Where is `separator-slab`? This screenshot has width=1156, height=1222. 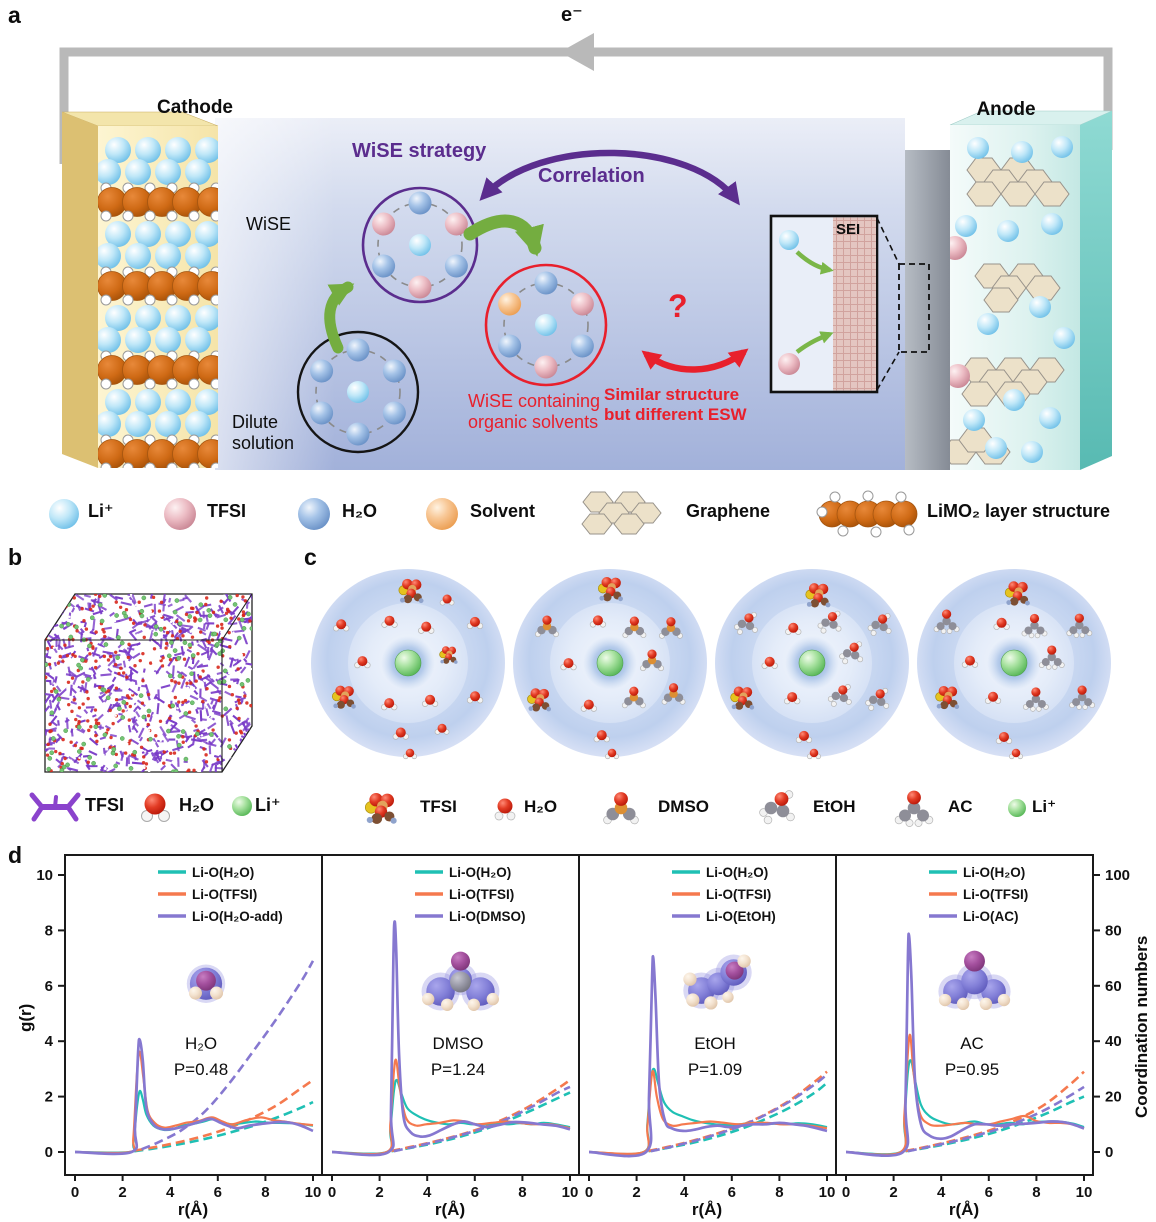 separator-slab is located at coordinates (927, 310).